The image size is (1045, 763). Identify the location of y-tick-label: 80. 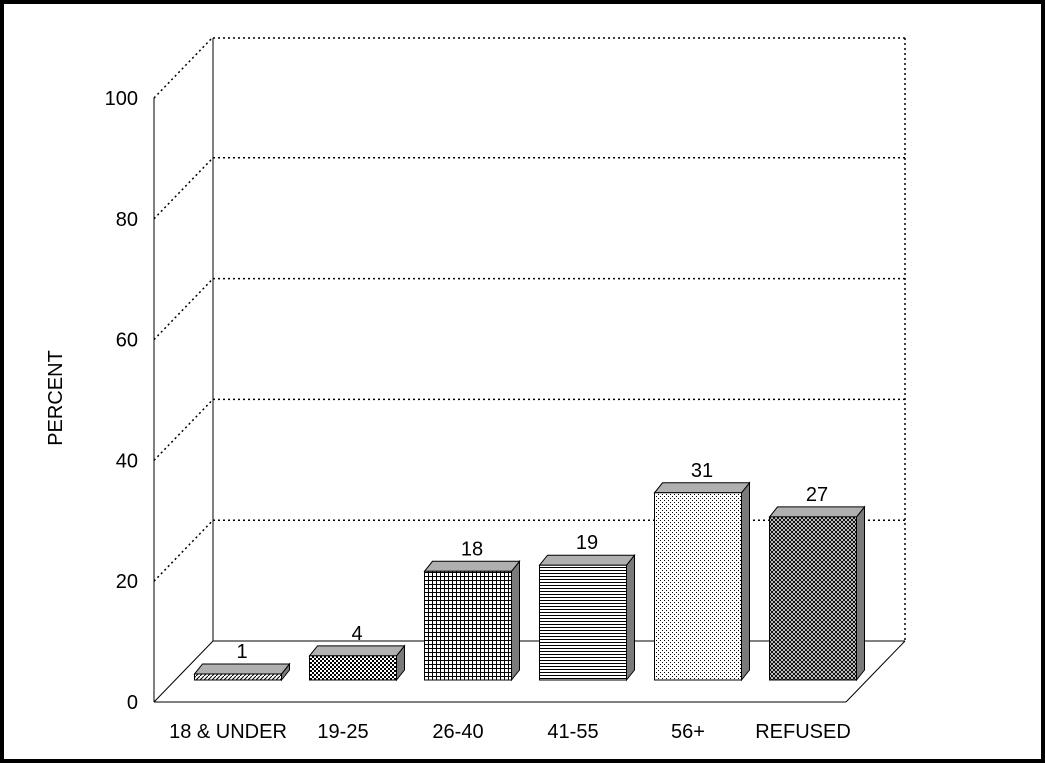
(127, 220).